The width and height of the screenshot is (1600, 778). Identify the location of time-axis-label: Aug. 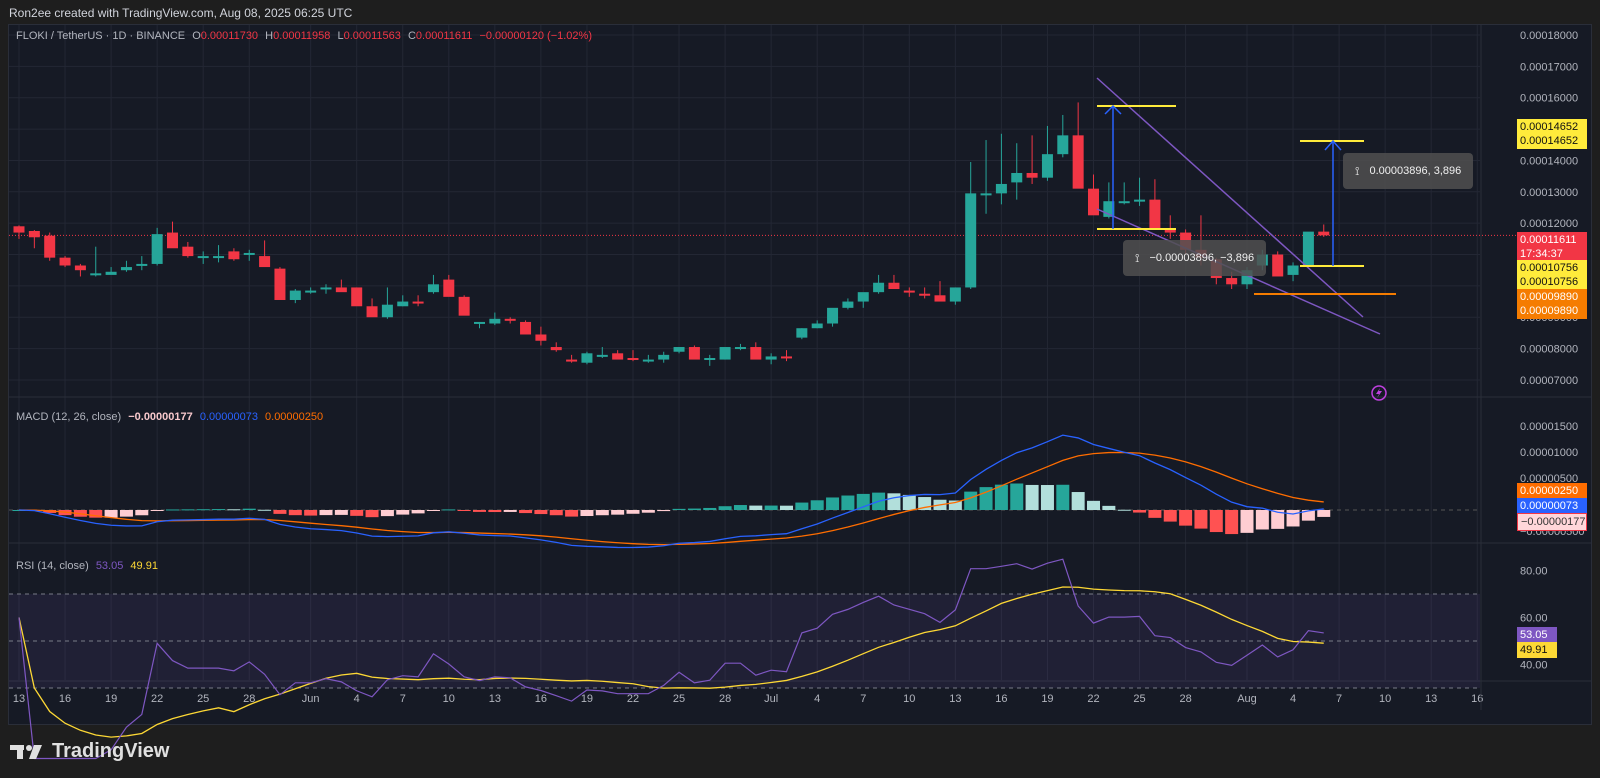
(1247, 699).